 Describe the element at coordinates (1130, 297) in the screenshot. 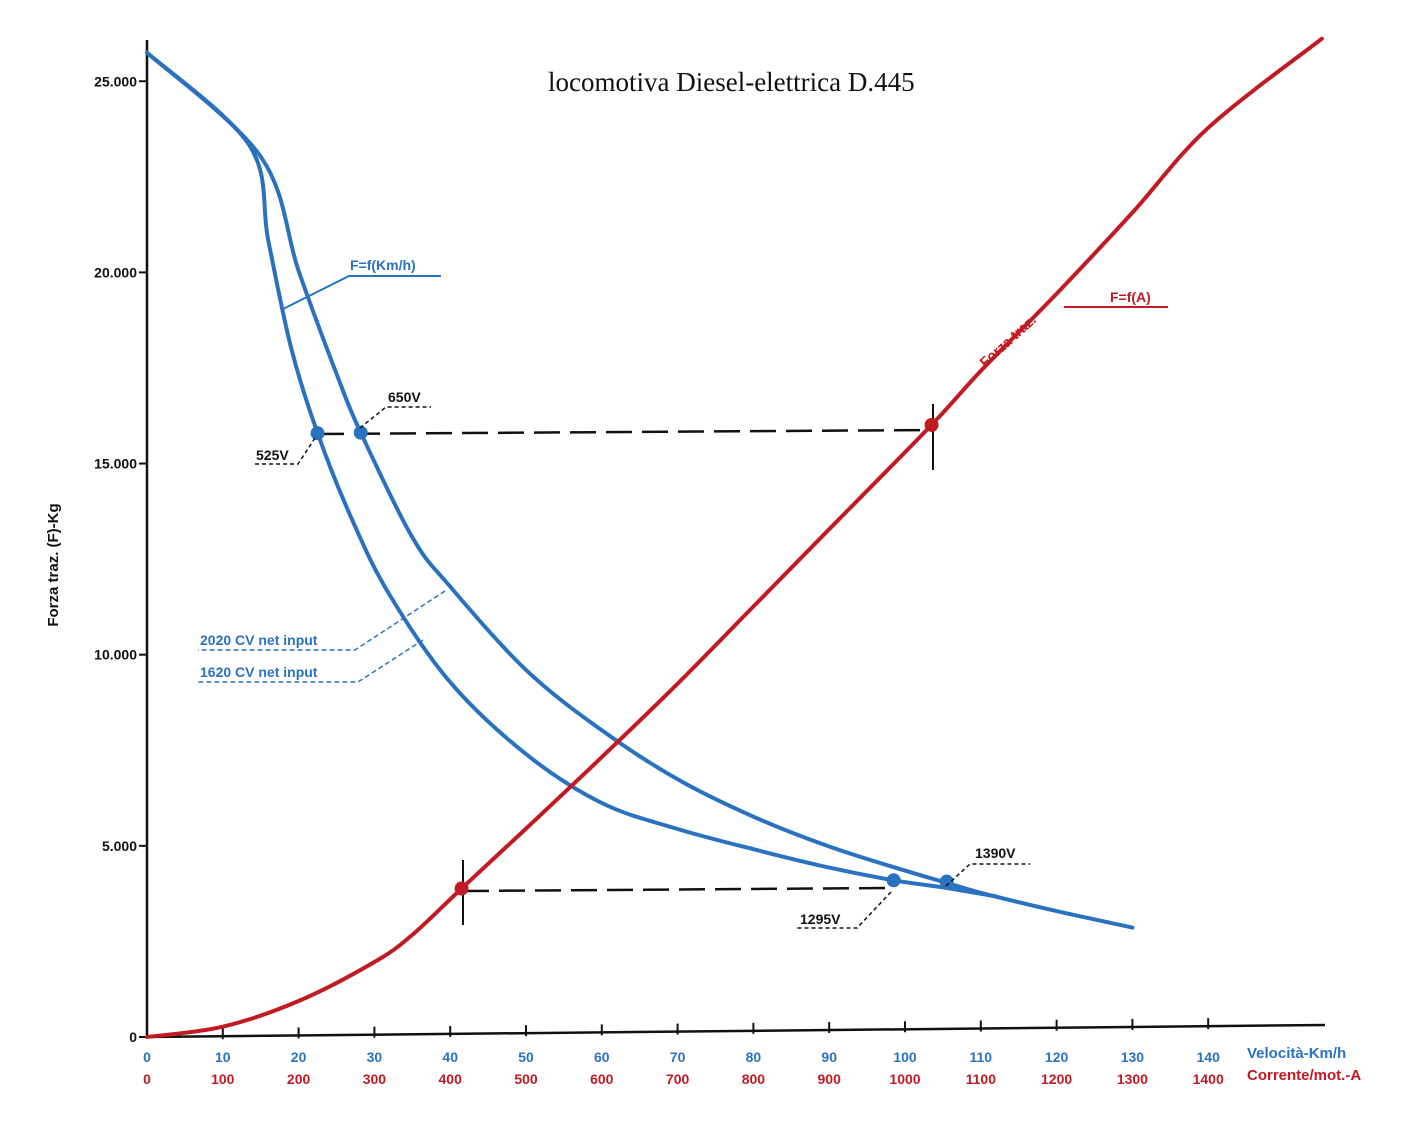

I see `annotation-f-current: F=f(A)` at that location.